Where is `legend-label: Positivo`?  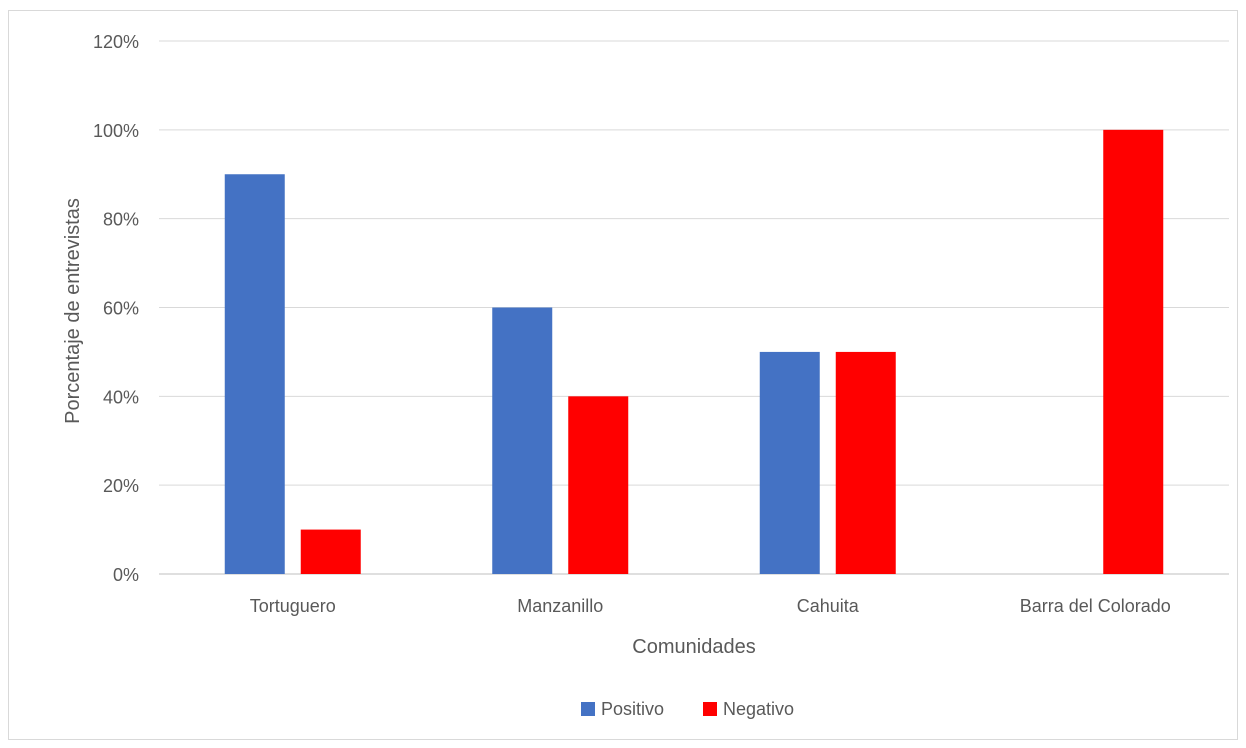 legend-label: Positivo is located at coordinates (632, 709).